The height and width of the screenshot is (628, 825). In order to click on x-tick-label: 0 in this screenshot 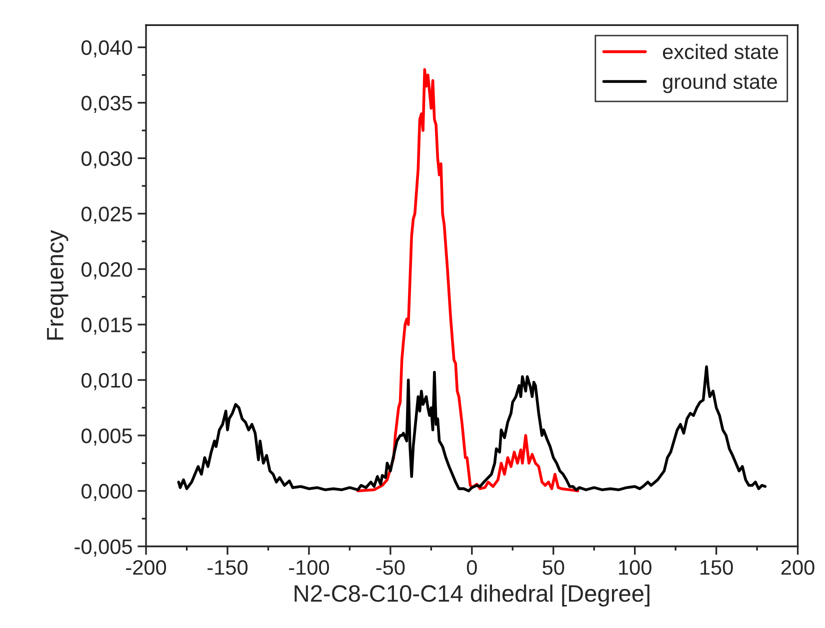, I will do `click(471, 567)`.